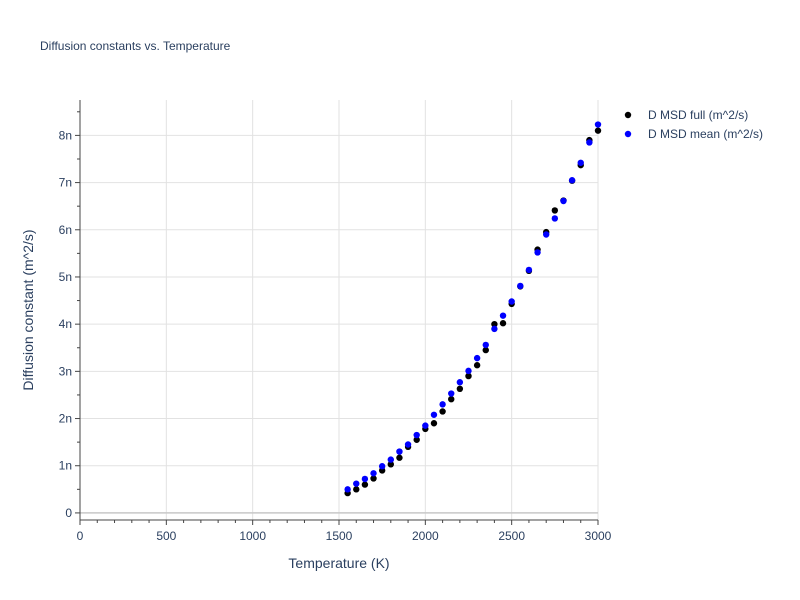 The image size is (800, 600). I want to click on x-tick-label: 2000, so click(425, 536).